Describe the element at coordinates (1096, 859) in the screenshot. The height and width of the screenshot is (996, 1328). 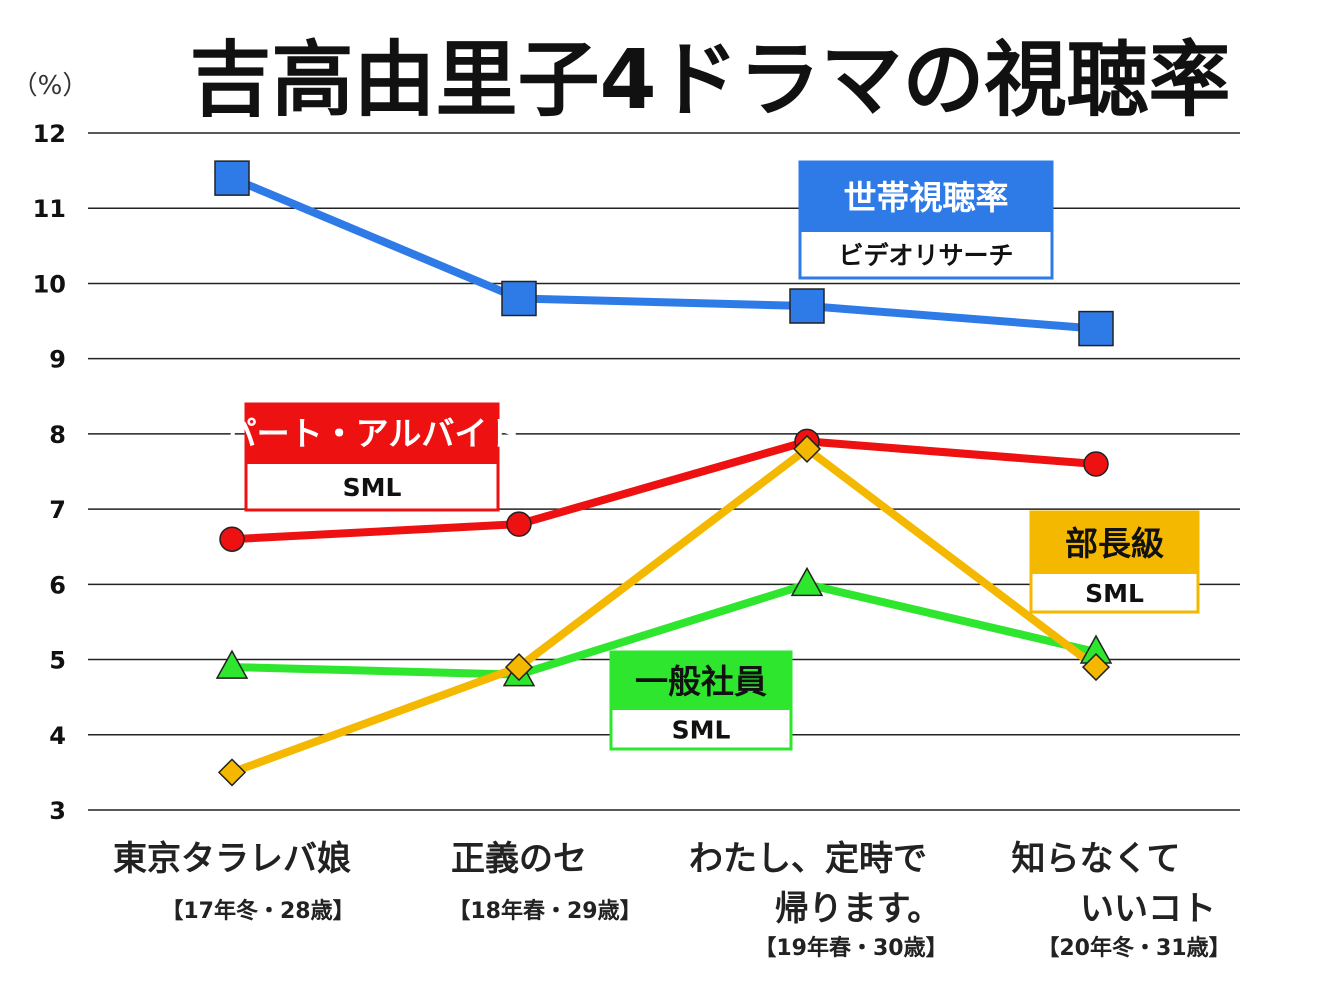
I see `x-category-label: 知らなくて` at that location.